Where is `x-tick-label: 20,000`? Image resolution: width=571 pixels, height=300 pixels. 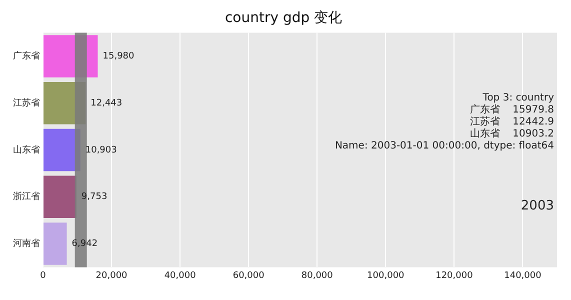 x-tick-label: 20,000 is located at coordinates (112, 275).